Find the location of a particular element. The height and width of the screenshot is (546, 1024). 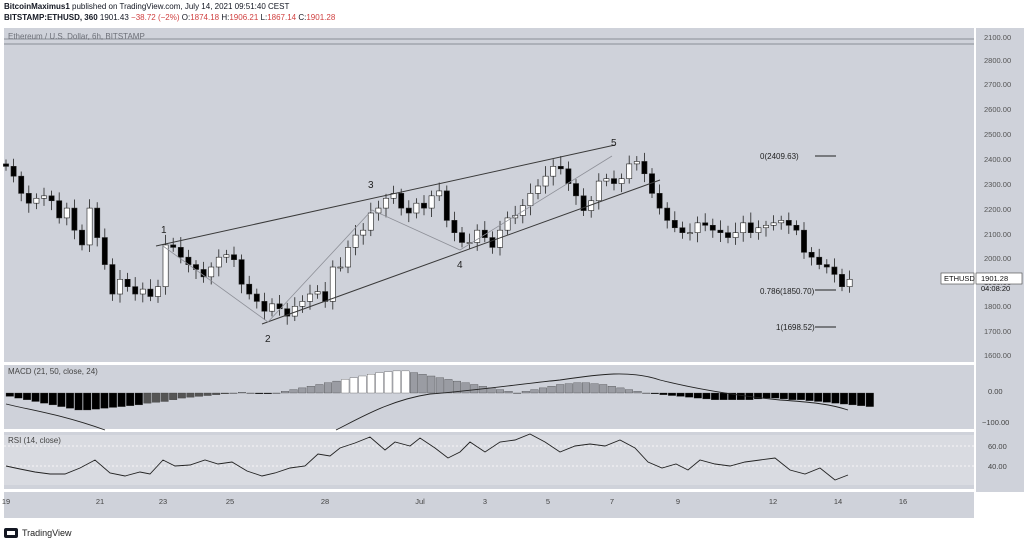

main-title: Ethereum / U.S. Dollar, 6h, BITSTAMP is located at coordinates (76, 36).